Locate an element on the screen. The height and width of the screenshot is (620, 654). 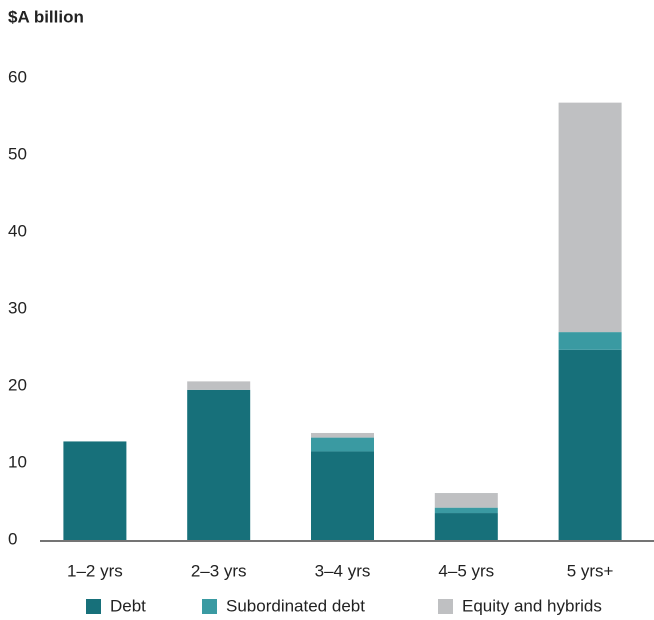
x-tick-label: 1–2 yrs is located at coordinates (95, 570).